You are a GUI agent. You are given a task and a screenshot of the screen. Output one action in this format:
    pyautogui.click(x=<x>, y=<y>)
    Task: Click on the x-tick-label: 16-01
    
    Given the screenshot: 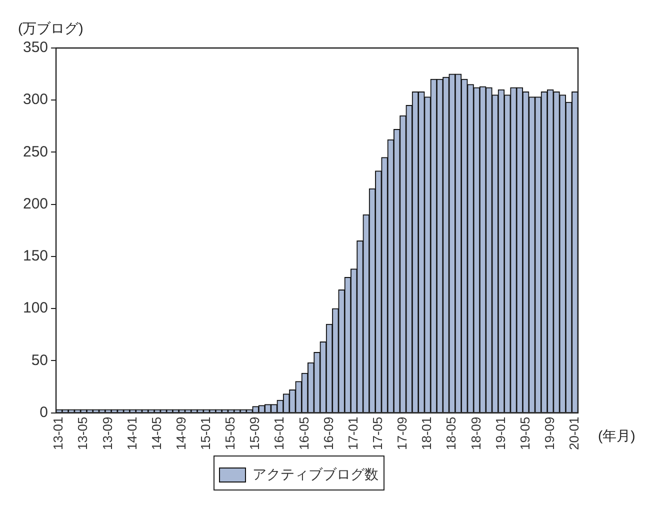 What is the action you would take?
    pyautogui.click(x=279, y=433)
    